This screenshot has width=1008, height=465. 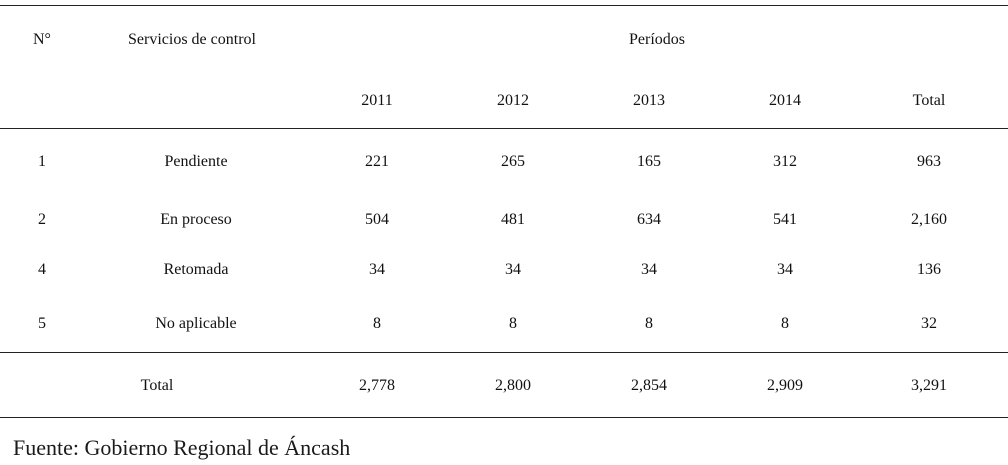 I want to click on year-header: 2013, so click(x=649, y=100).